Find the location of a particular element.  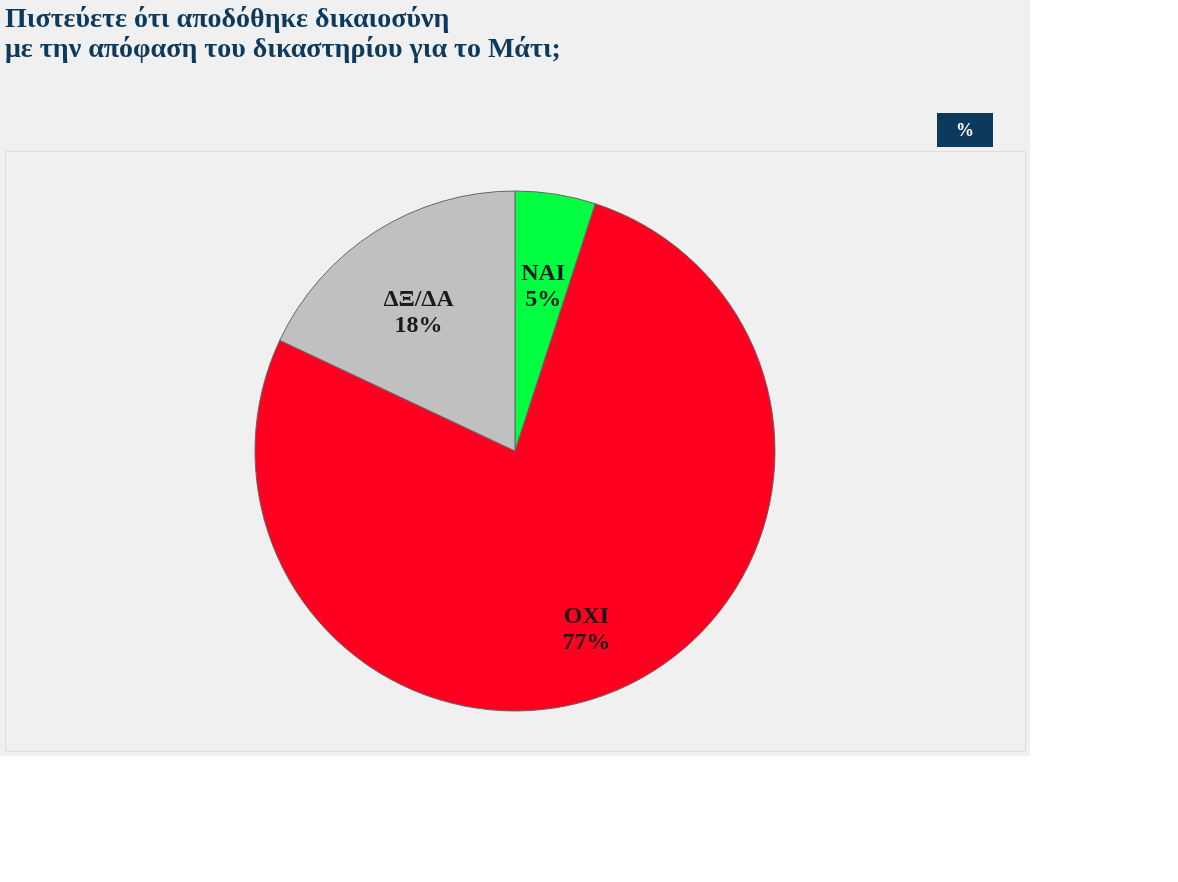

slice-label: ΝΑΙ is located at coordinates (543, 272).